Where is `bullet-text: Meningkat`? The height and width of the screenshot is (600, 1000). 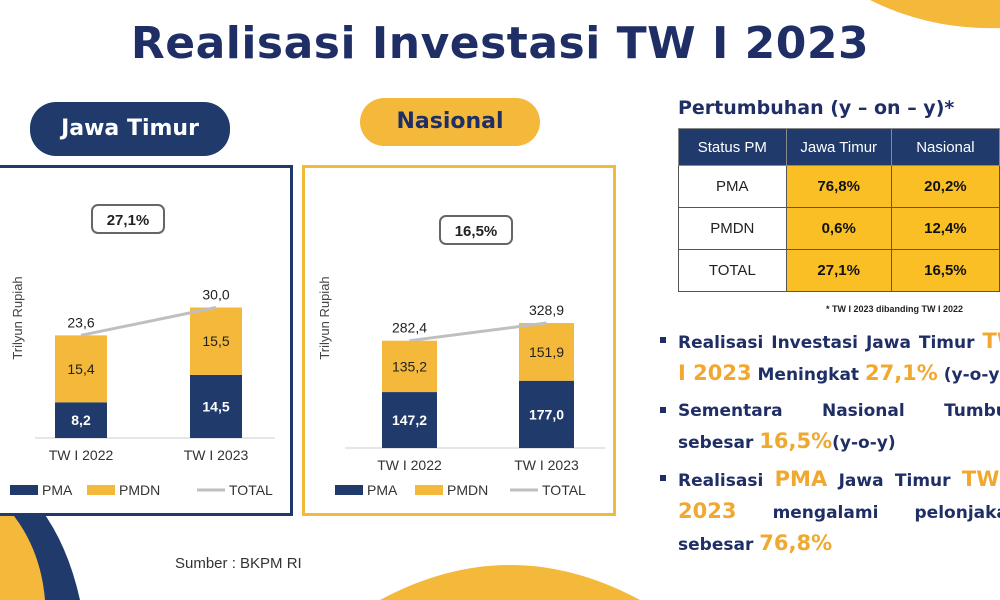
bullet-text: Meningkat is located at coordinates (808, 375).